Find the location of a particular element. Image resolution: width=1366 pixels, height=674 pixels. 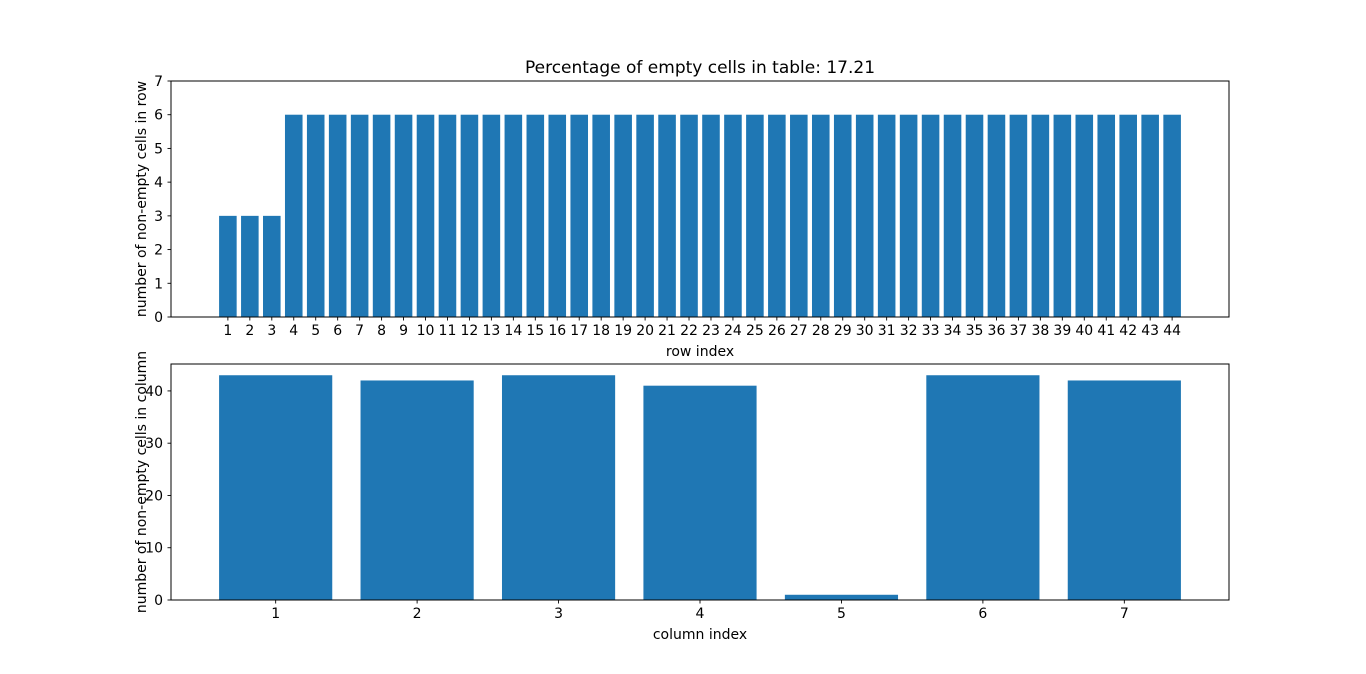

x-tick-label: 43 is located at coordinates (1150, 331).